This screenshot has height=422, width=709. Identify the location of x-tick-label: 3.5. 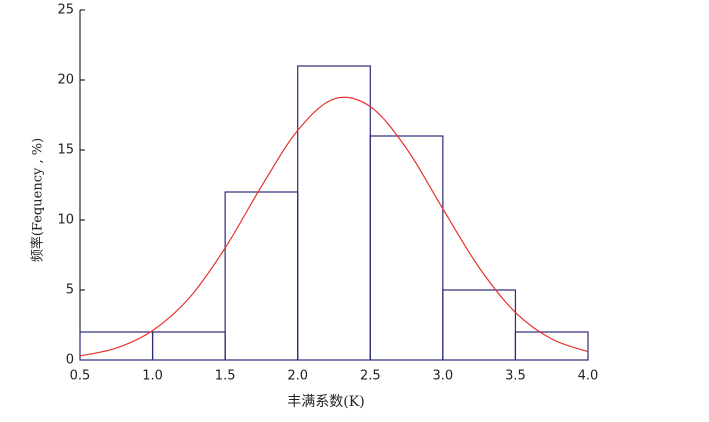
(515, 376).